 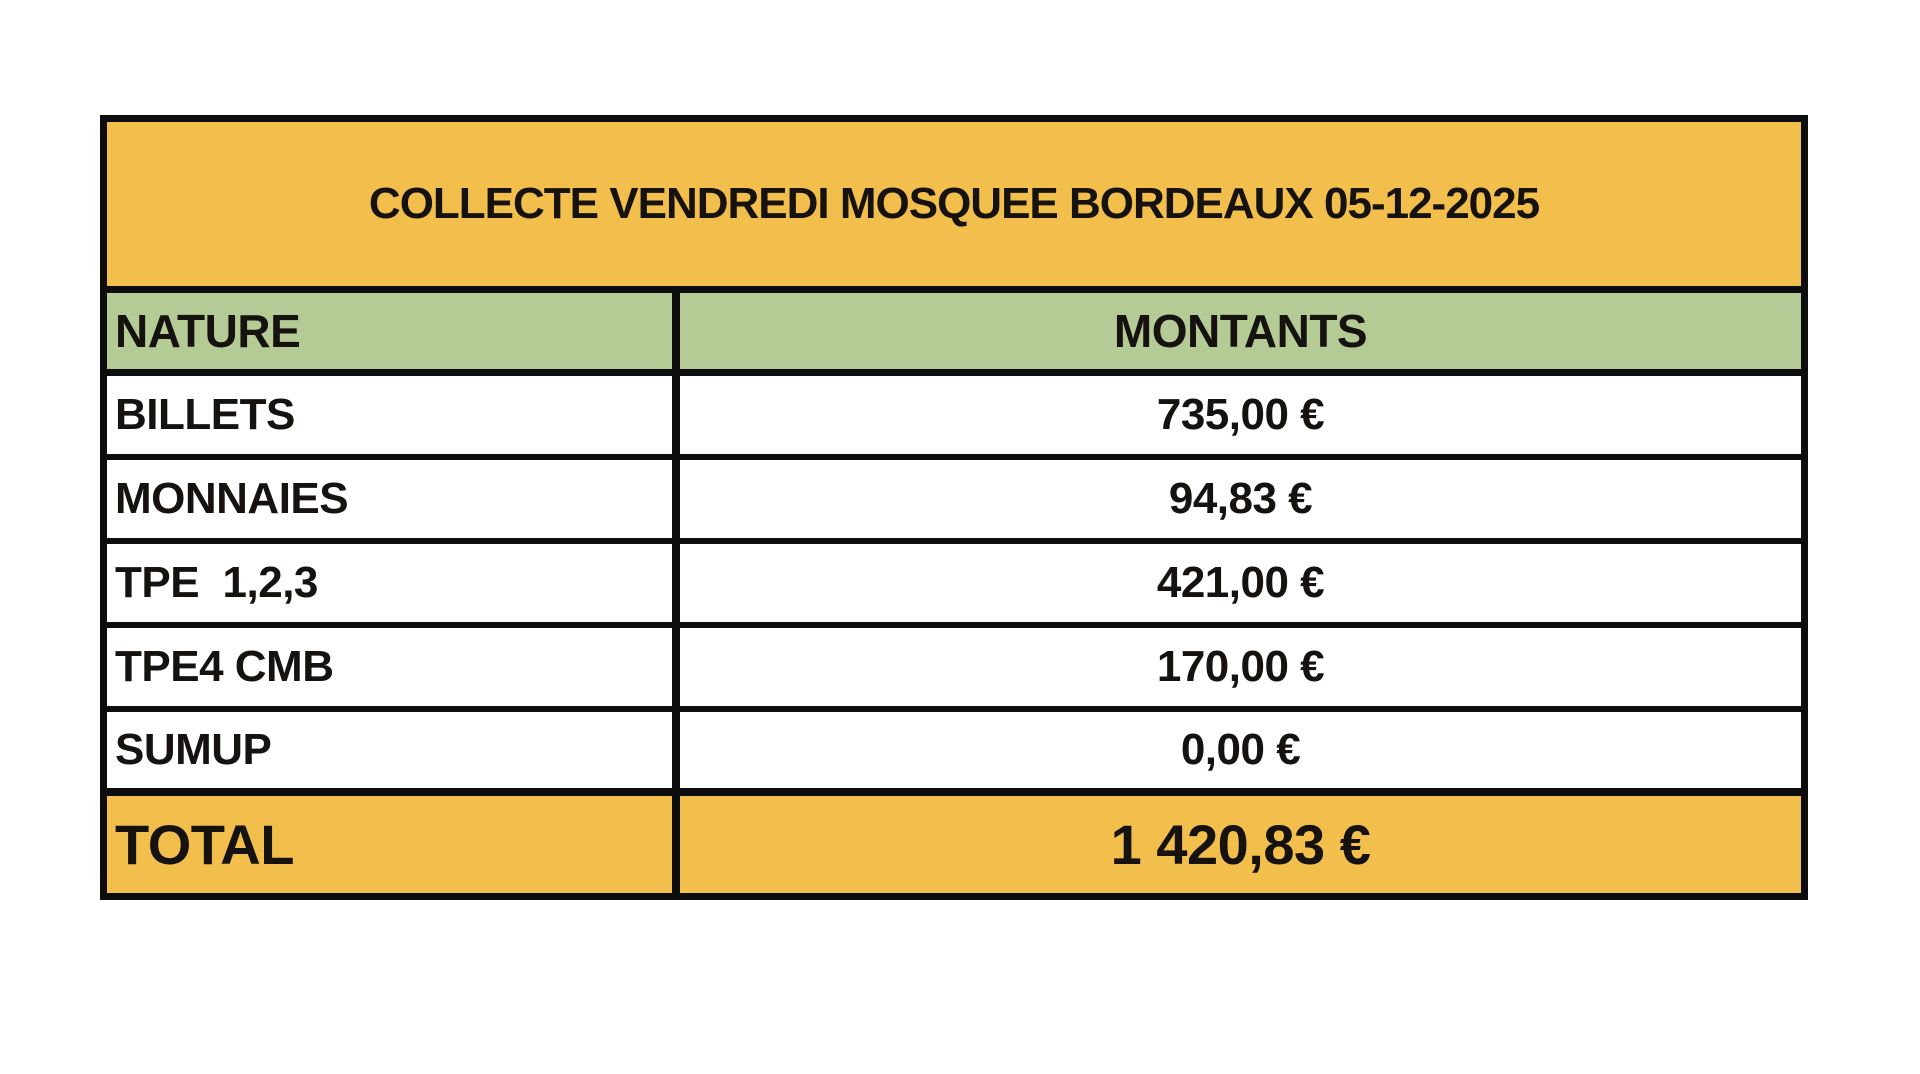 I want to click on cell-nature: TPE 1,2,3, so click(x=393, y=583).